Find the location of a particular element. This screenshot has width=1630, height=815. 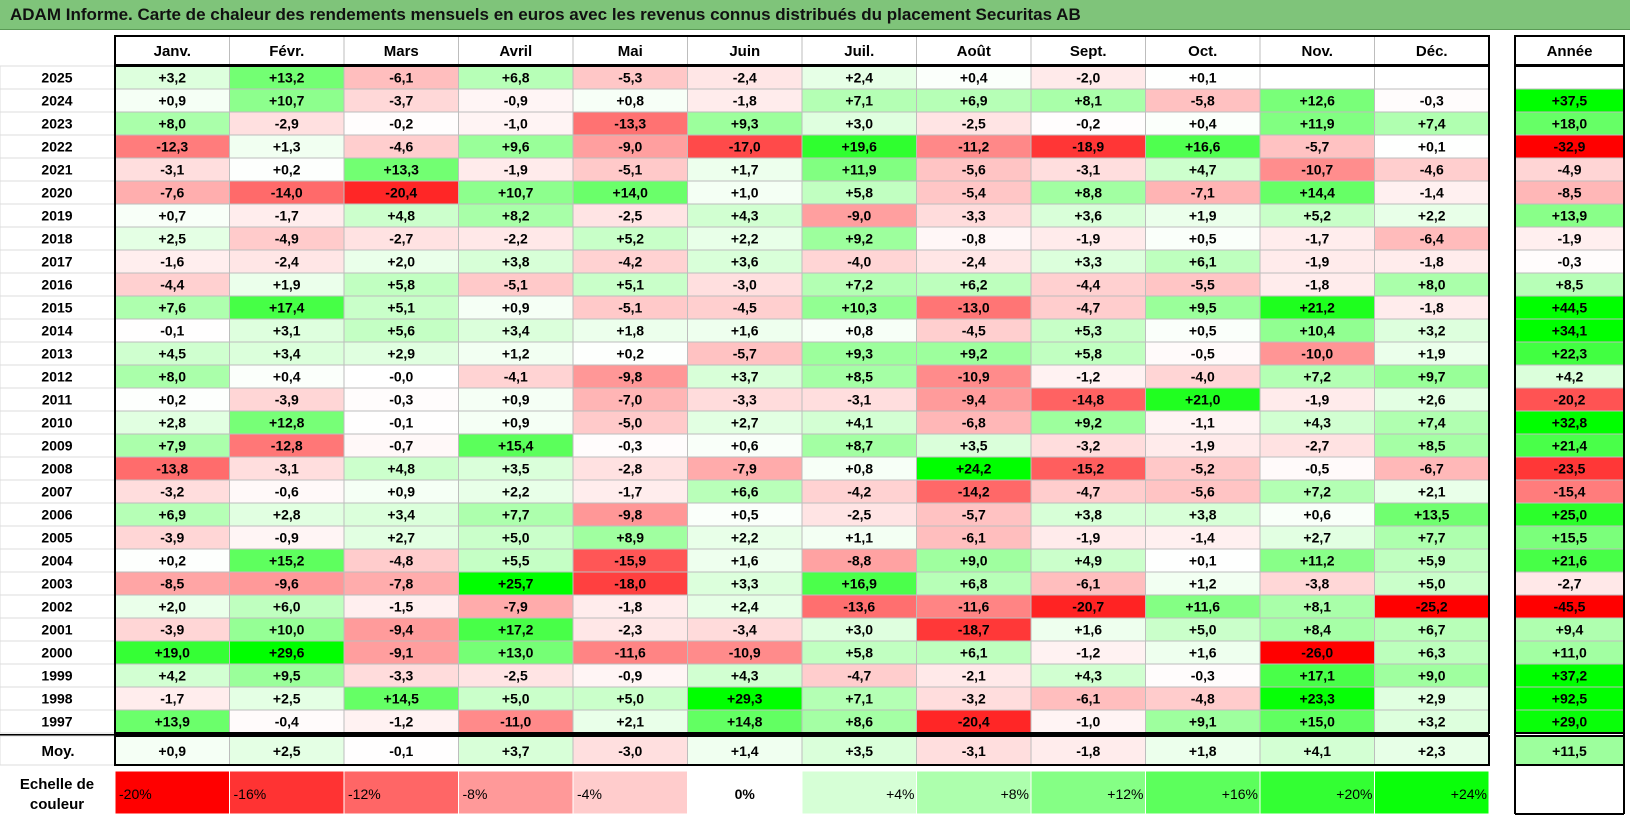

heatmap-cell-label: -9,4 is located at coordinates (974, 400).